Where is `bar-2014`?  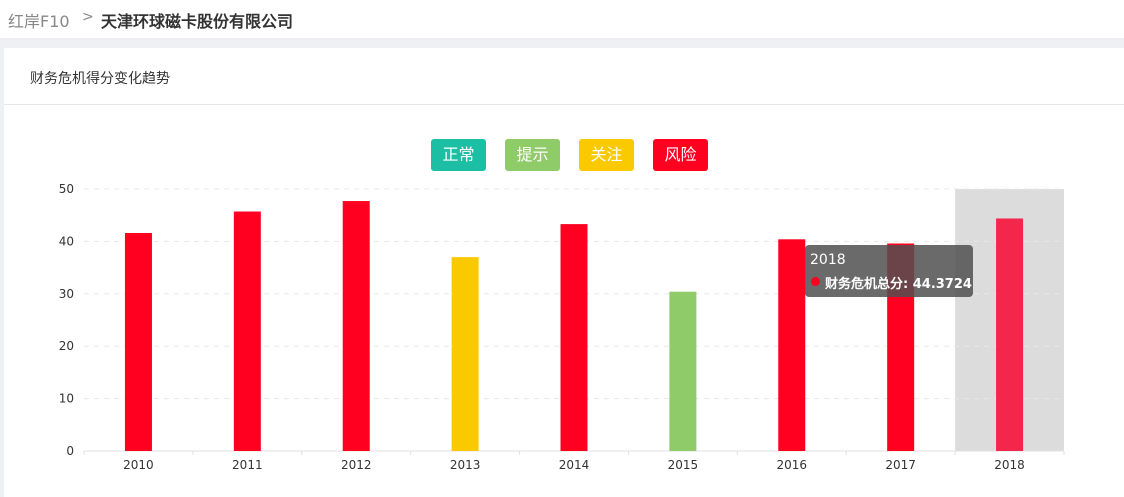
bar-2014 is located at coordinates (574, 337).